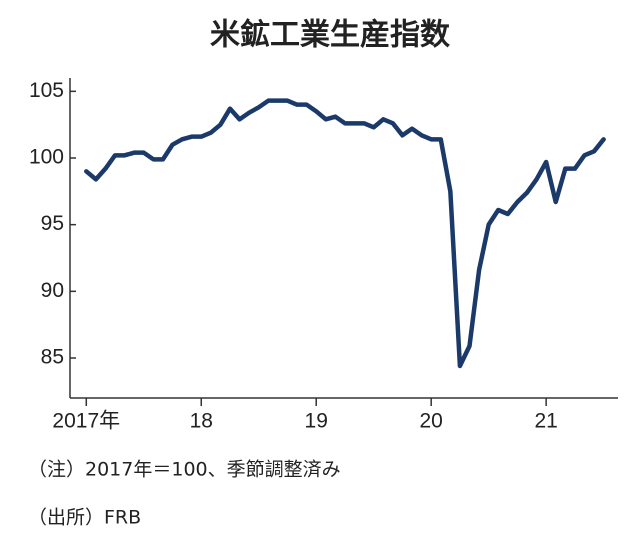 The height and width of the screenshot is (548, 638). What do you see at coordinates (52, 357) in the screenshot?
I see `y-tick-label: 85` at bounding box center [52, 357].